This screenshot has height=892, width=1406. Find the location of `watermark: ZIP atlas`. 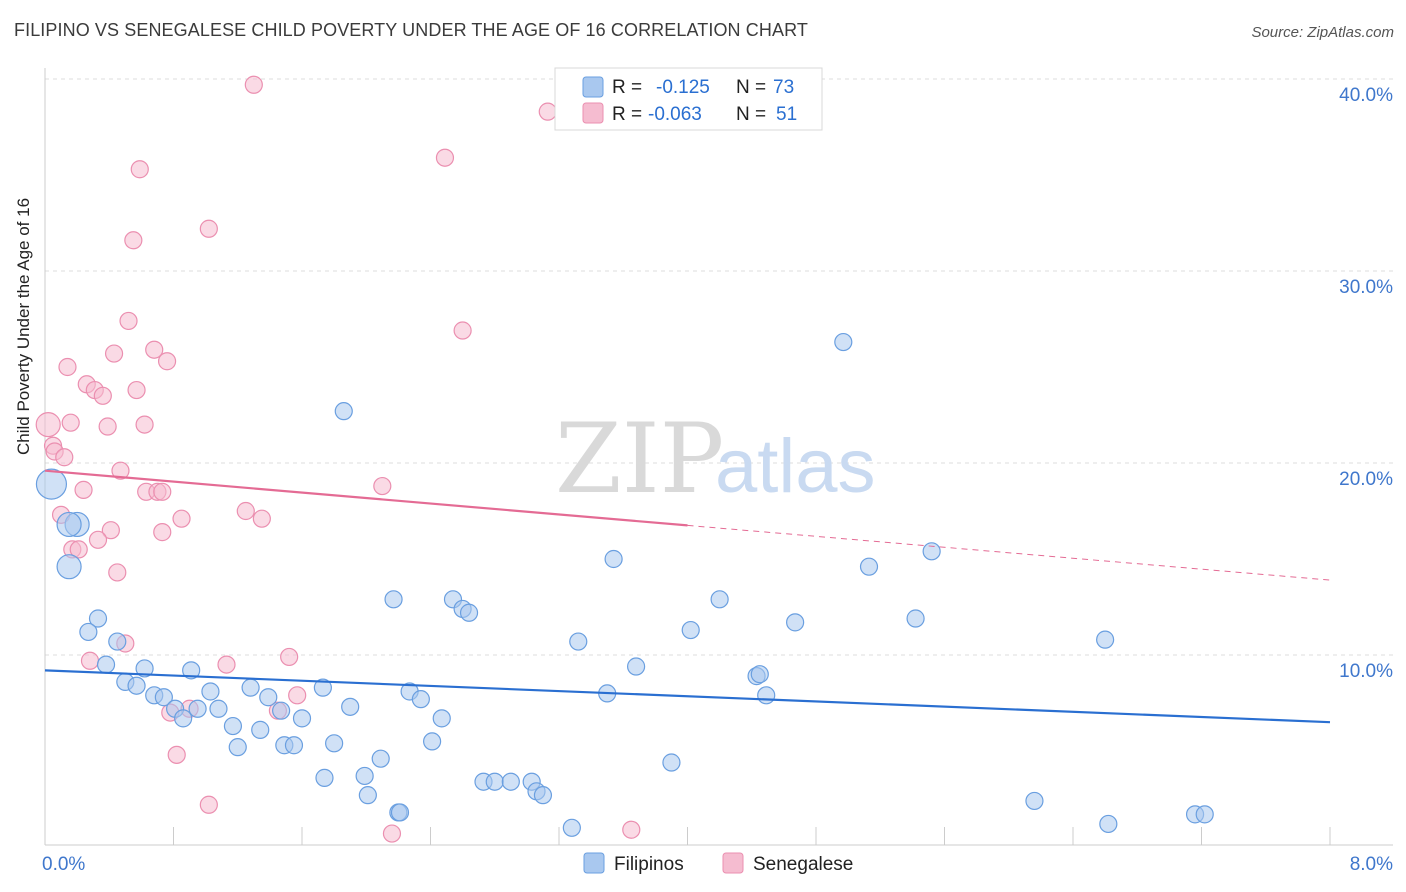

watermark: ZIP atlas is located at coordinates (715, 459).